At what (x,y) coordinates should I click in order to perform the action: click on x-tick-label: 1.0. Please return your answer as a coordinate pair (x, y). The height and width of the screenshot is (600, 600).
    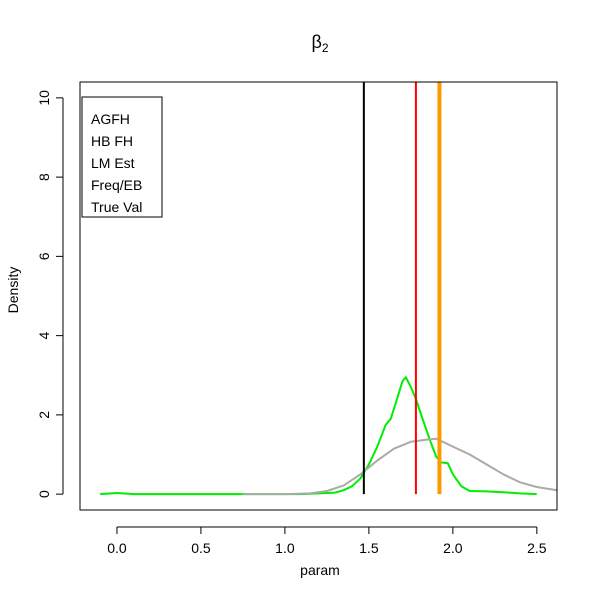
    Looking at the image, I should click on (285, 548).